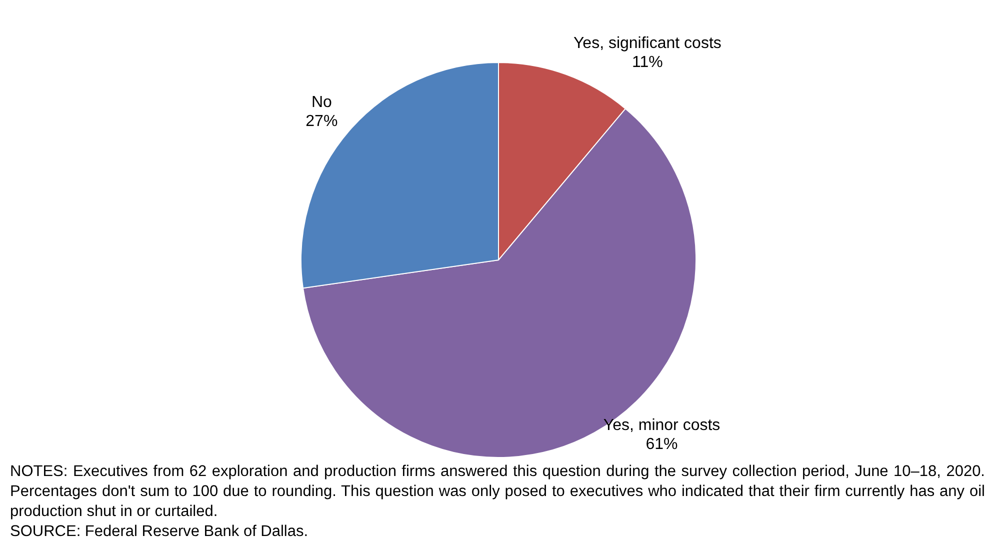  Describe the element at coordinates (497, 492) in the screenshot. I see `text: NOTES: Executives from 62 exploration and production firms answered this question during the survey collection period, June 10–18, 2020. Percentages don't sum to 100 due to rounding. This question was only posed to executives who indicated that their firm currently has any oil production shut in or curtailed.` at that location.